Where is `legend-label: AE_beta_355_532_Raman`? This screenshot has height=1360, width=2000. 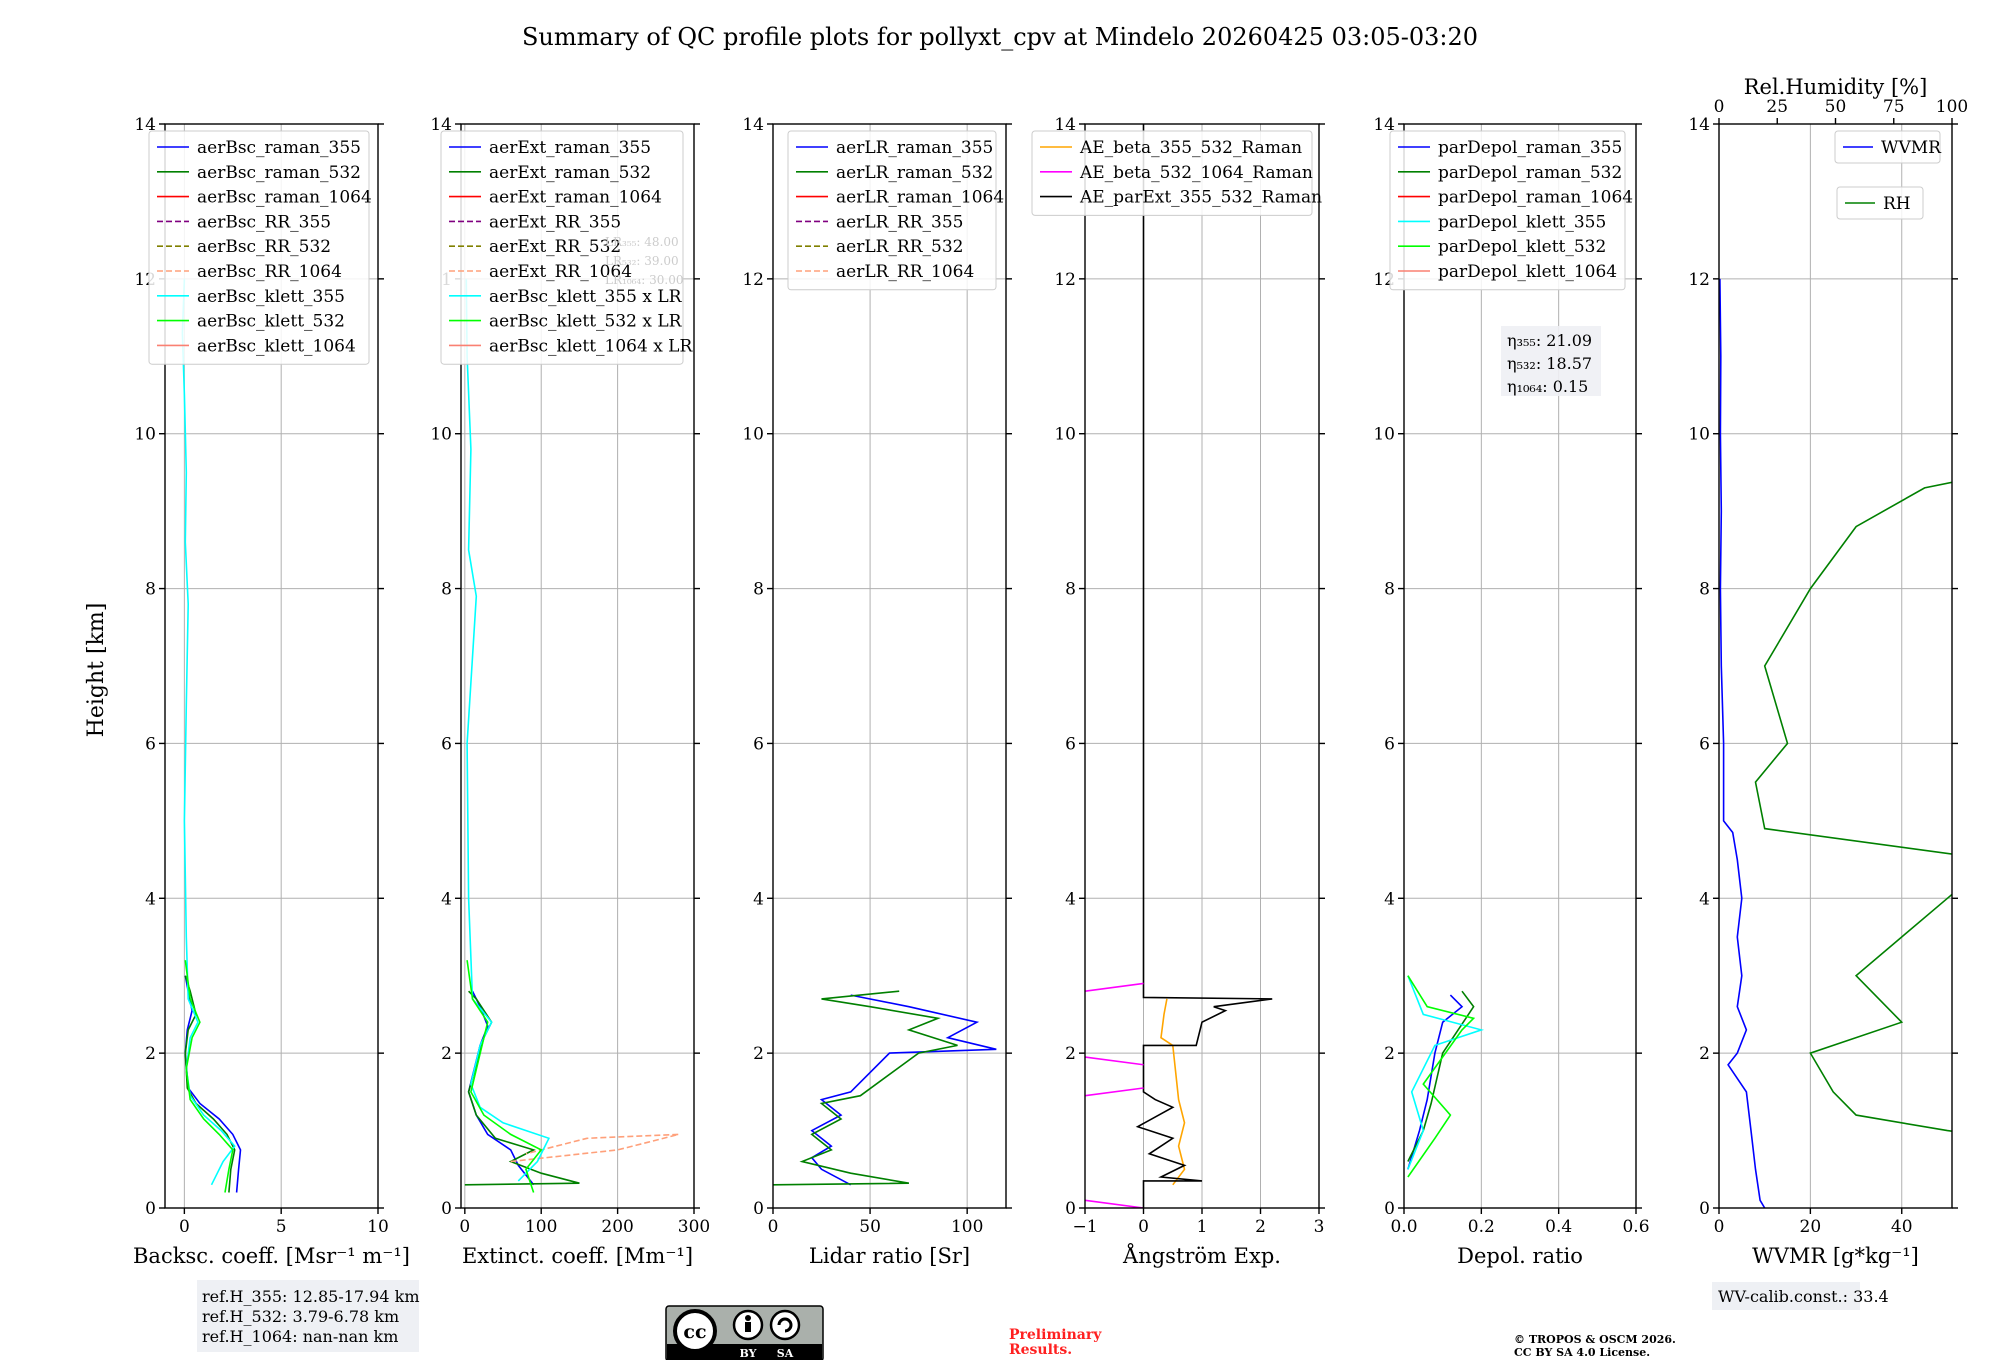 legend-label: AE_beta_355_532_Raman is located at coordinates (1190, 148).